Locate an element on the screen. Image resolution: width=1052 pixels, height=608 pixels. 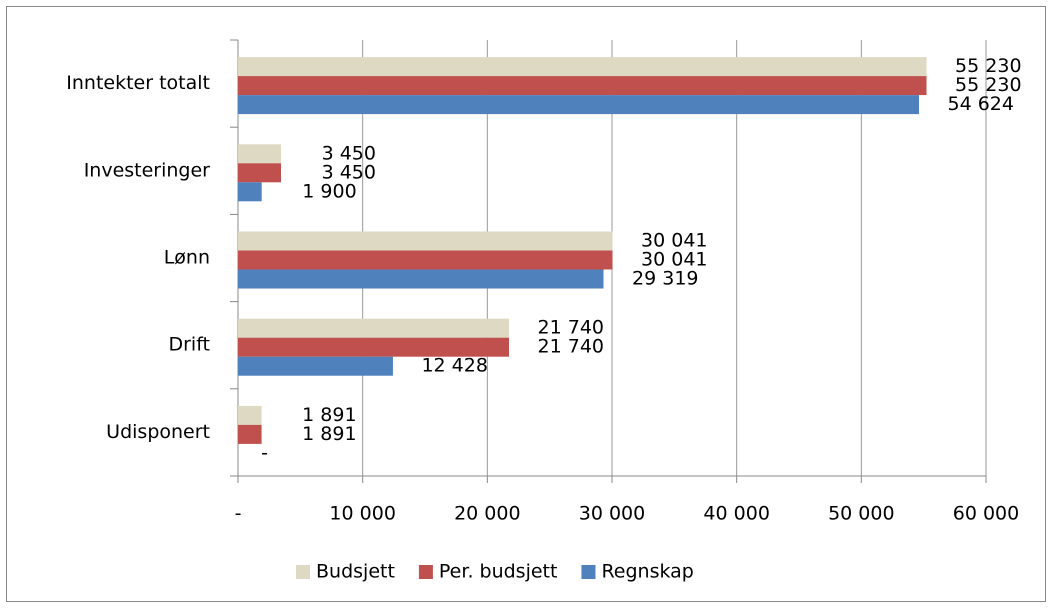
x-tick-label: 50 000 is located at coordinates (861, 514).